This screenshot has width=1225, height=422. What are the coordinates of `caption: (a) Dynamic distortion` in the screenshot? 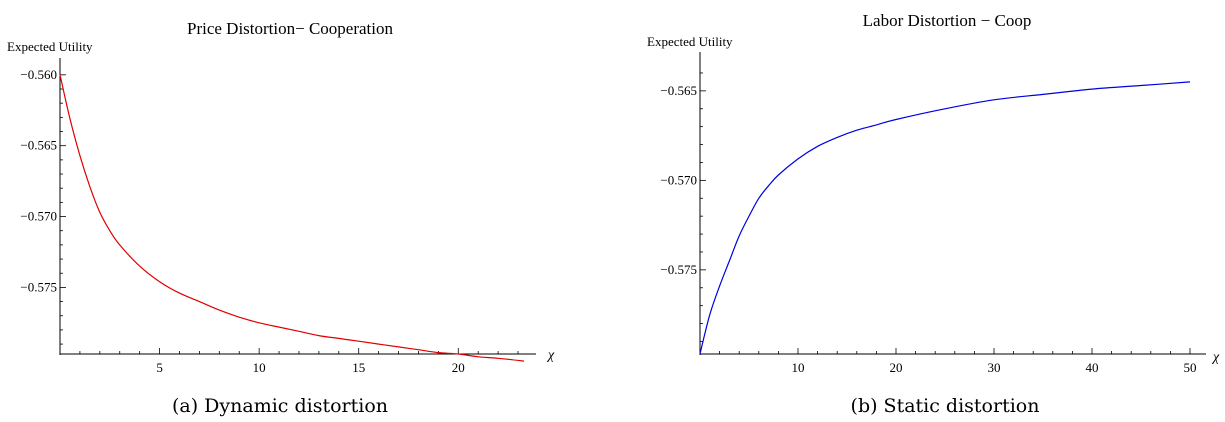 It's located at (280, 406).